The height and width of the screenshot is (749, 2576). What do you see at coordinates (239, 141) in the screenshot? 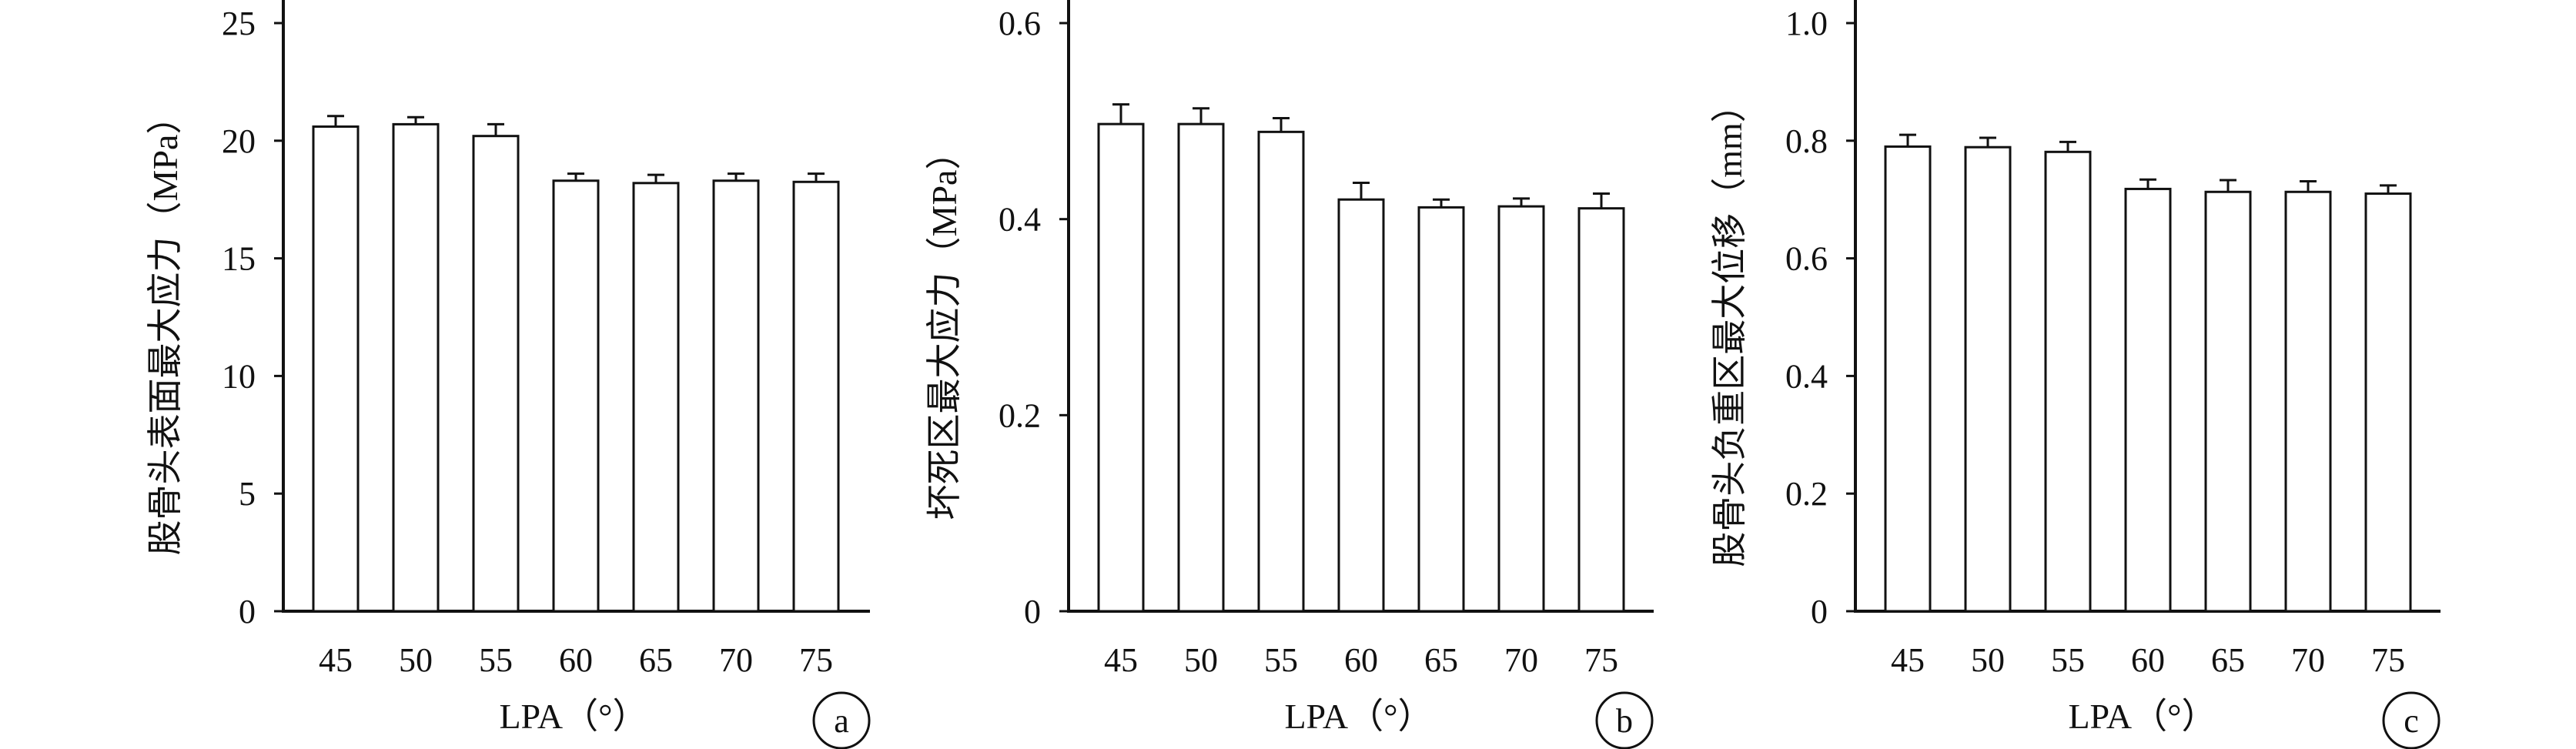
I see `y-tick-label: 20` at bounding box center [239, 141].